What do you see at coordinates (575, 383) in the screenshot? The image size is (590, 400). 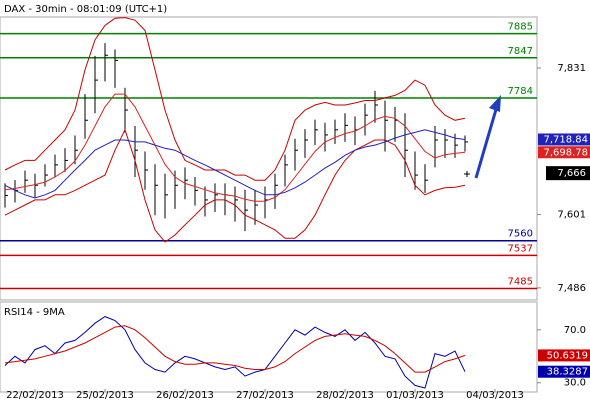 I see `y-tick-label: 30.0` at bounding box center [575, 383].